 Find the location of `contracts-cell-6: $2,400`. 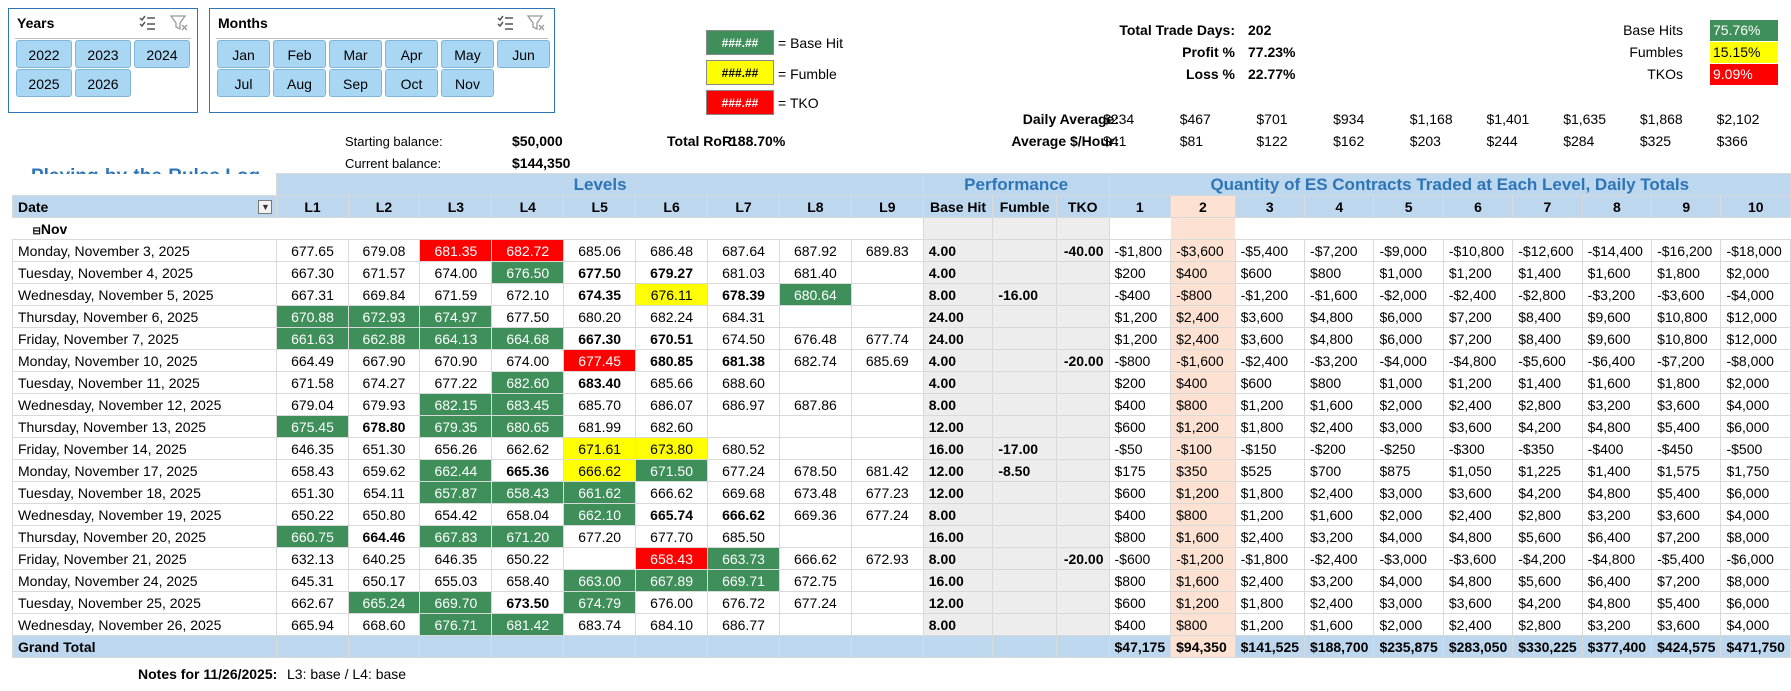

contracts-cell-6: $2,400 is located at coordinates (1478, 404).